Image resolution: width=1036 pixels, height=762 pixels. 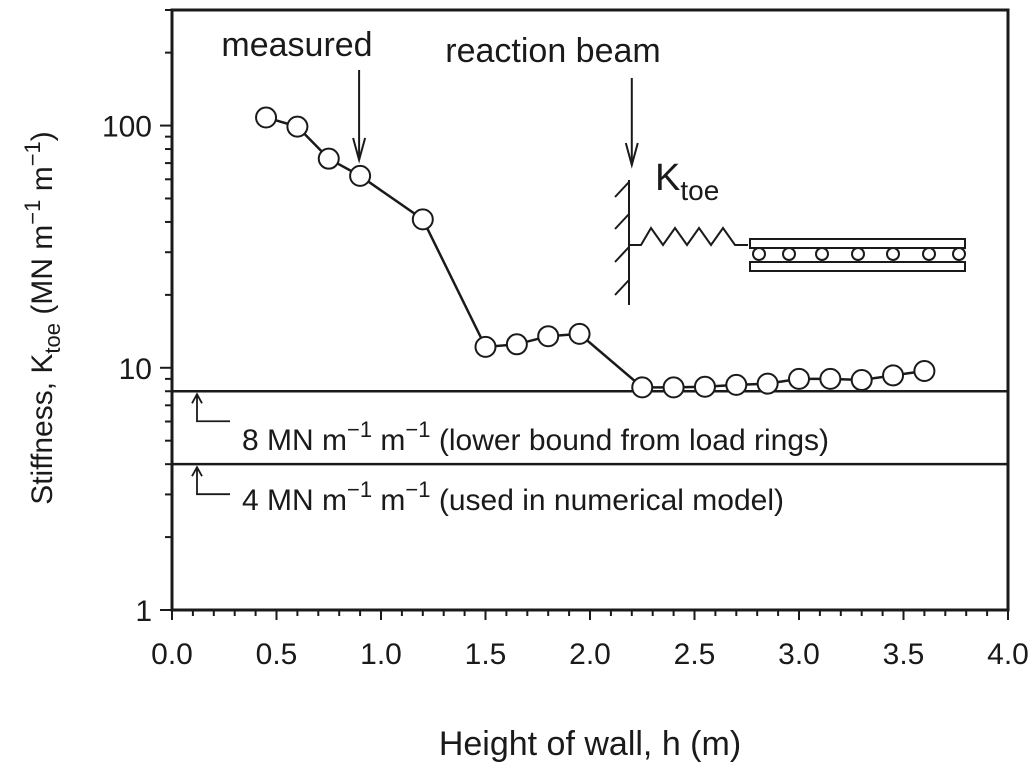 I want to click on beam-bottom-plate, so click(x=857, y=266).